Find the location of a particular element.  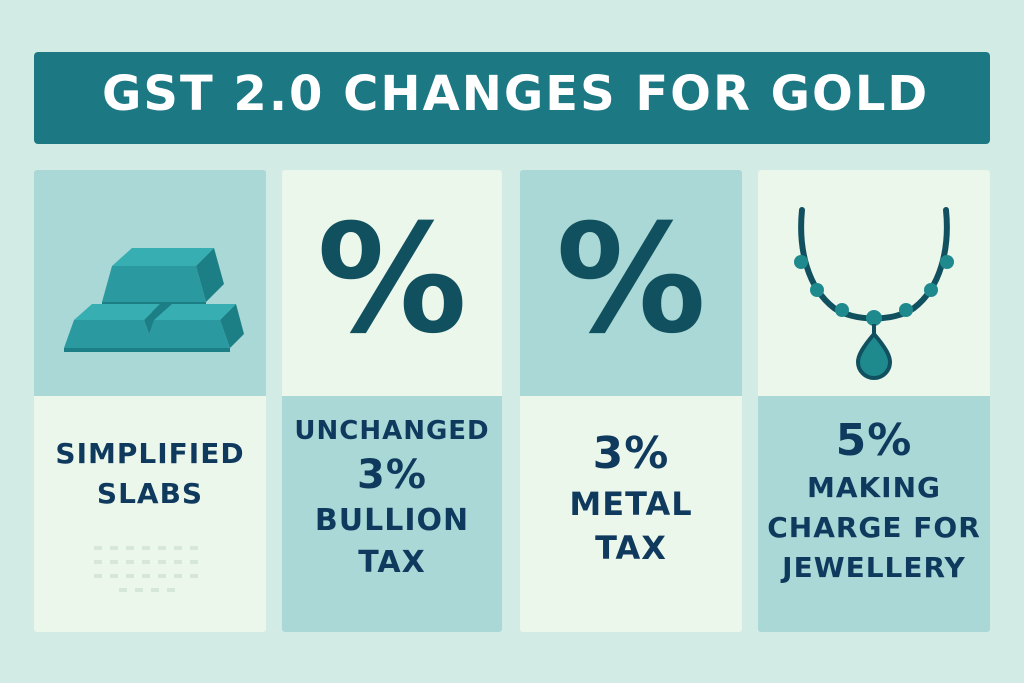

page-title: GST 2.0 CHANGES FOR GOLD is located at coordinates (516, 94).